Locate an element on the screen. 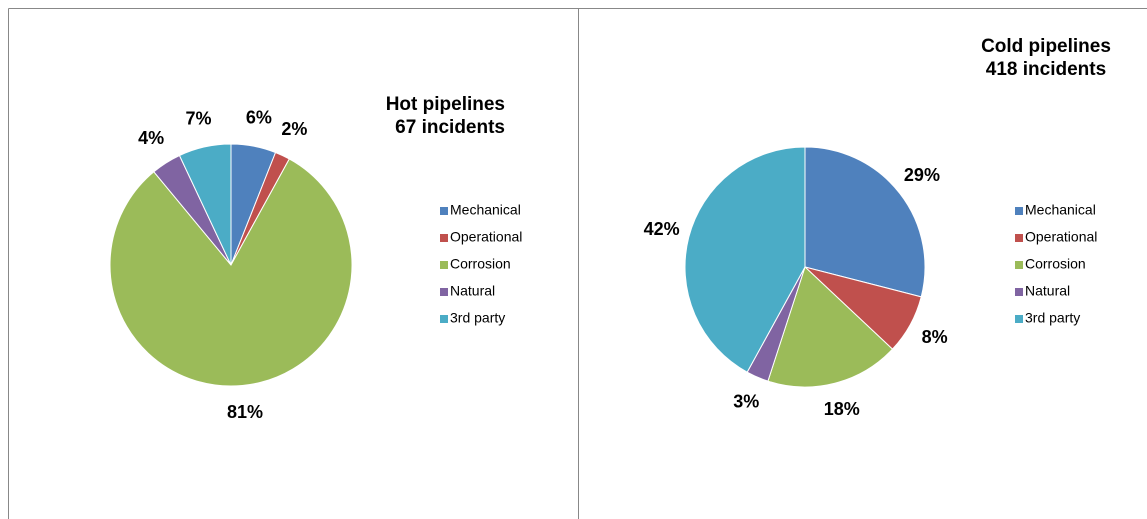 This screenshot has width=1147, height=519. data-label: 7% is located at coordinates (198, 118).